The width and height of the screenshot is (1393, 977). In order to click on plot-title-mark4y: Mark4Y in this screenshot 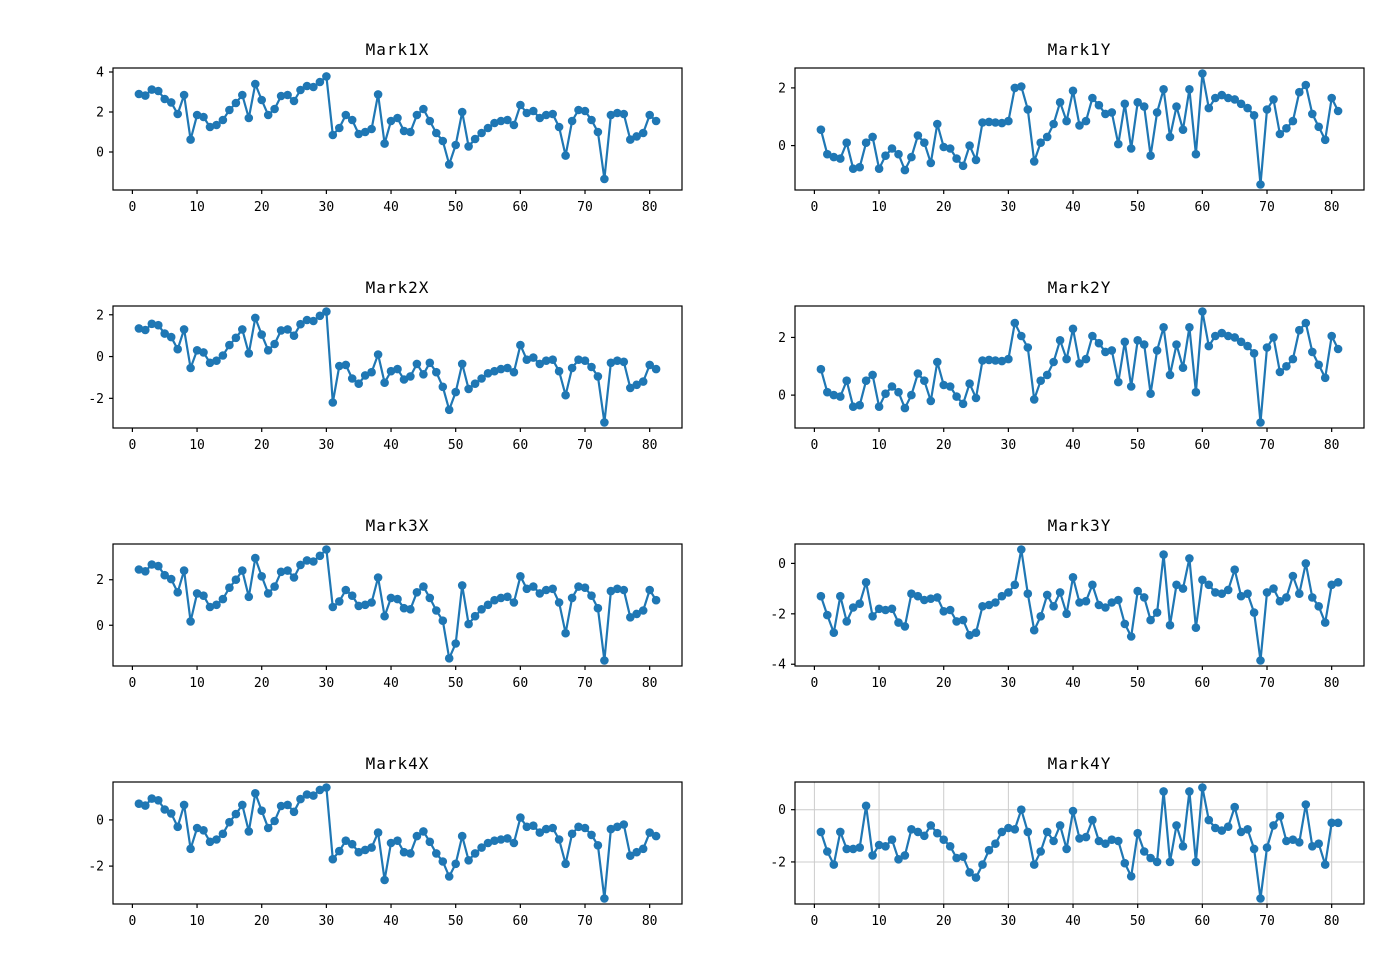, I will do `click(1079, 763)`.